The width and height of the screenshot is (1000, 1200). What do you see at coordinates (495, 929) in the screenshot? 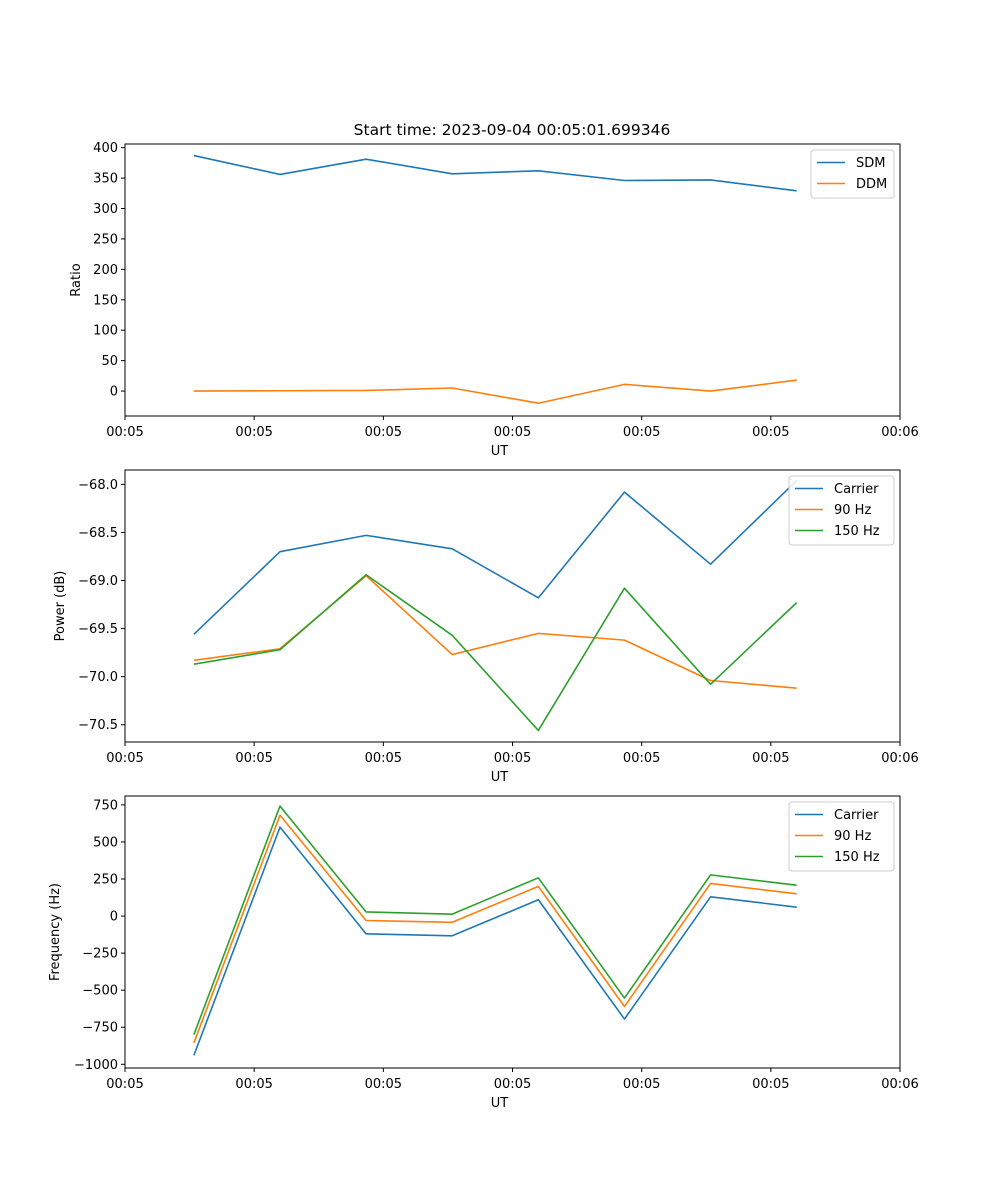
I see `series-line-90-hz` at bounding box center [495, 929].